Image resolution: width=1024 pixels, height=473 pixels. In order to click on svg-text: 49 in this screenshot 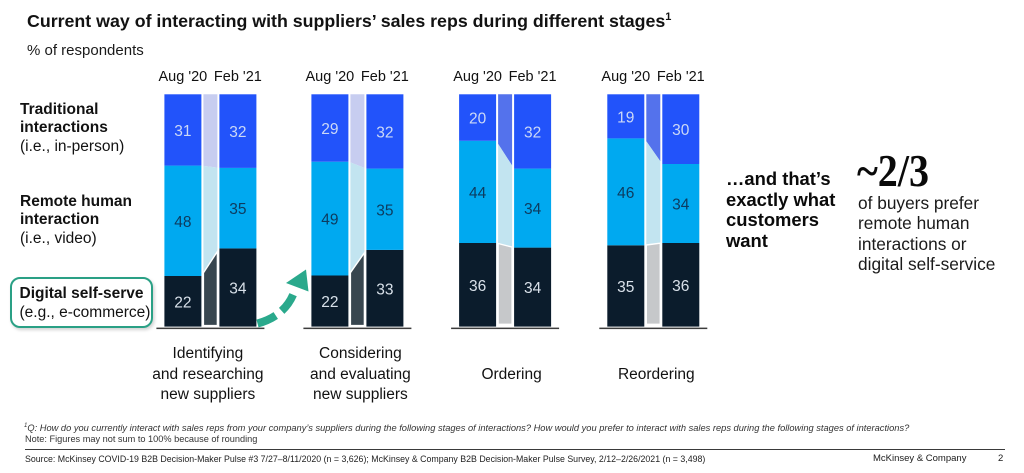, I will do `click(329, 220)`.